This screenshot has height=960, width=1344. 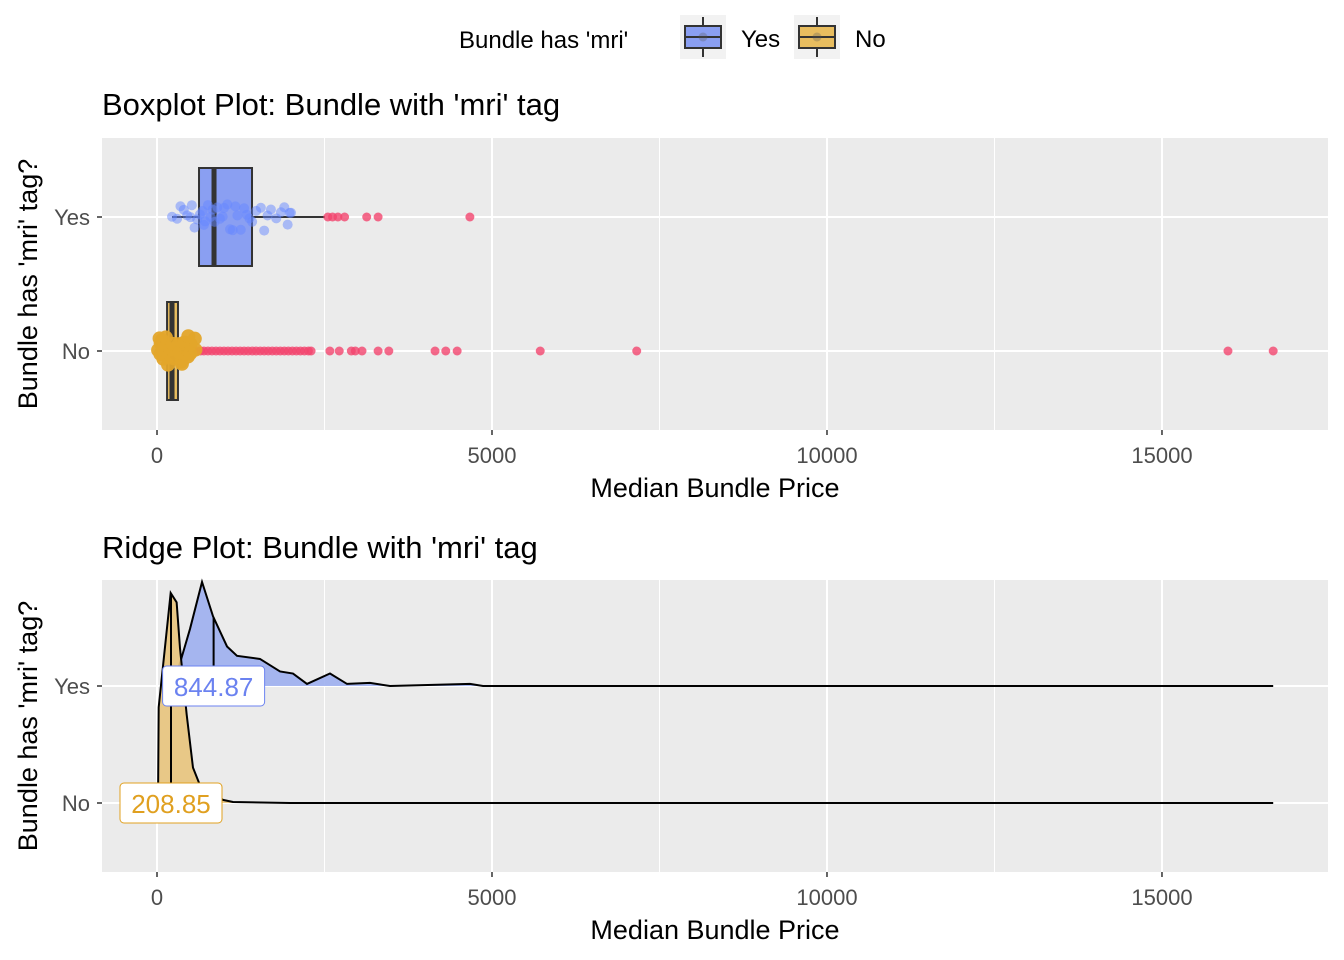 What do you see at coordinates (714, 930) in the screenshot?
I see `ridge-xlabel: Median Bundle Price` at bounding box center [714, 930].